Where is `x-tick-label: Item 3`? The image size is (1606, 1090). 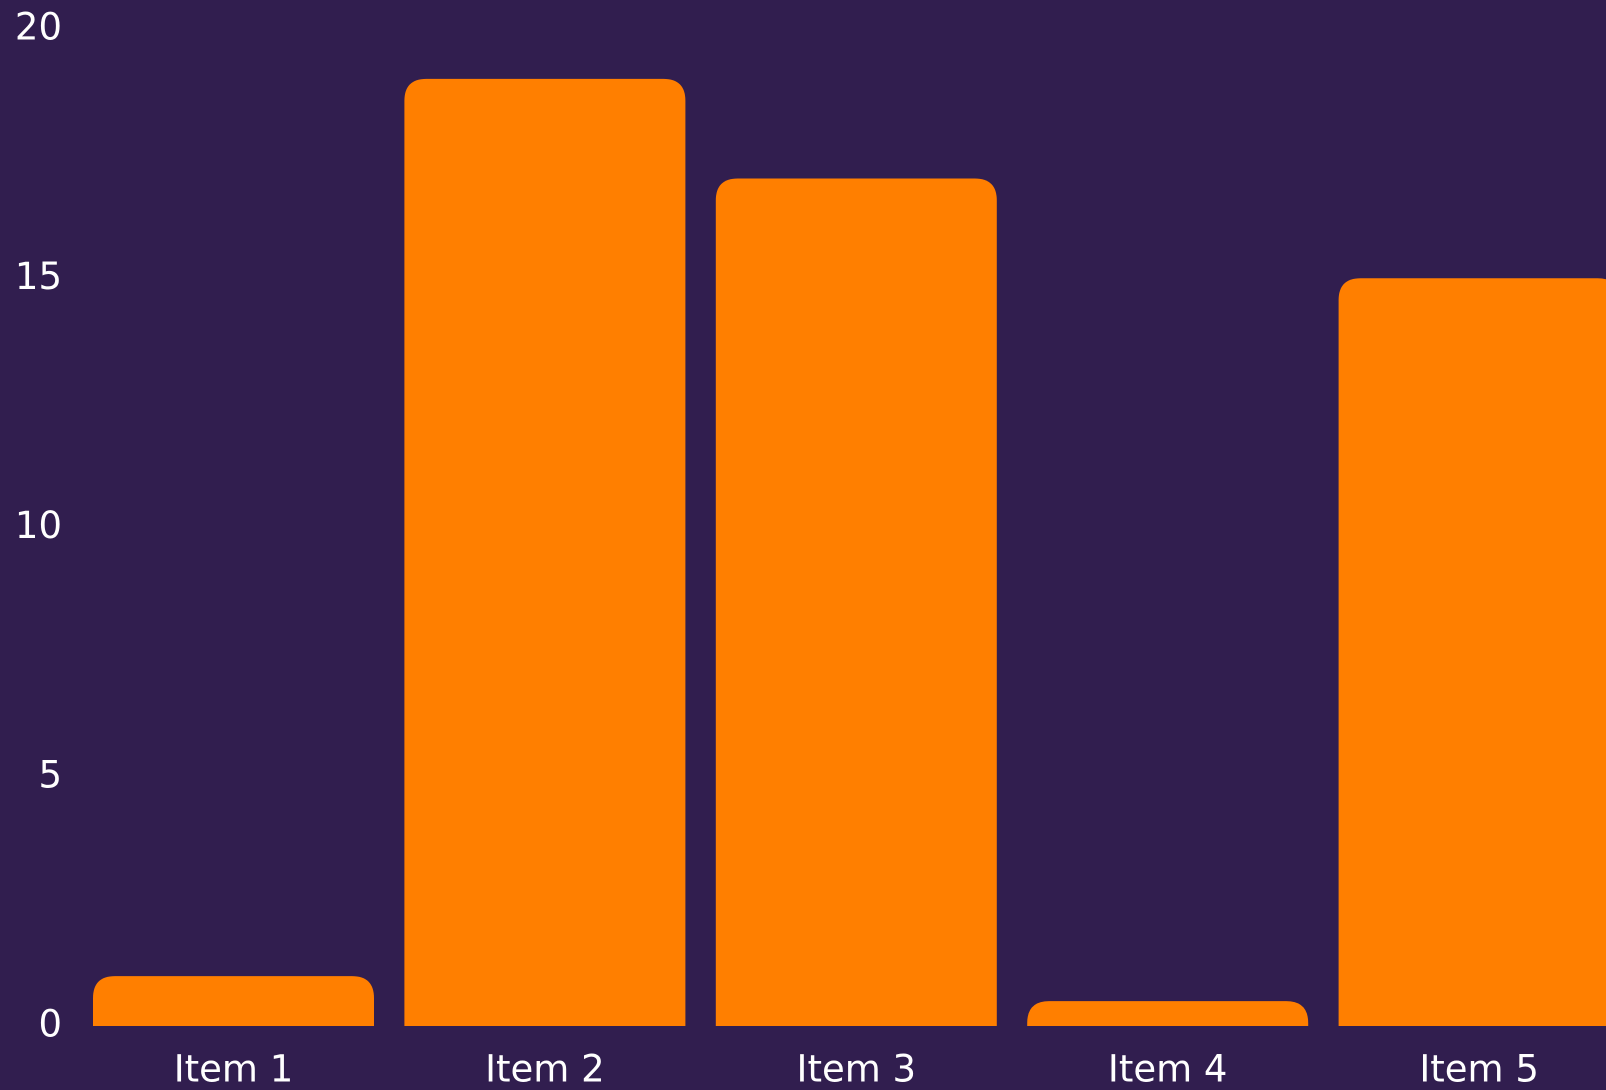 x-tick-label: Item 3 is located at coordinates (857, 1069).